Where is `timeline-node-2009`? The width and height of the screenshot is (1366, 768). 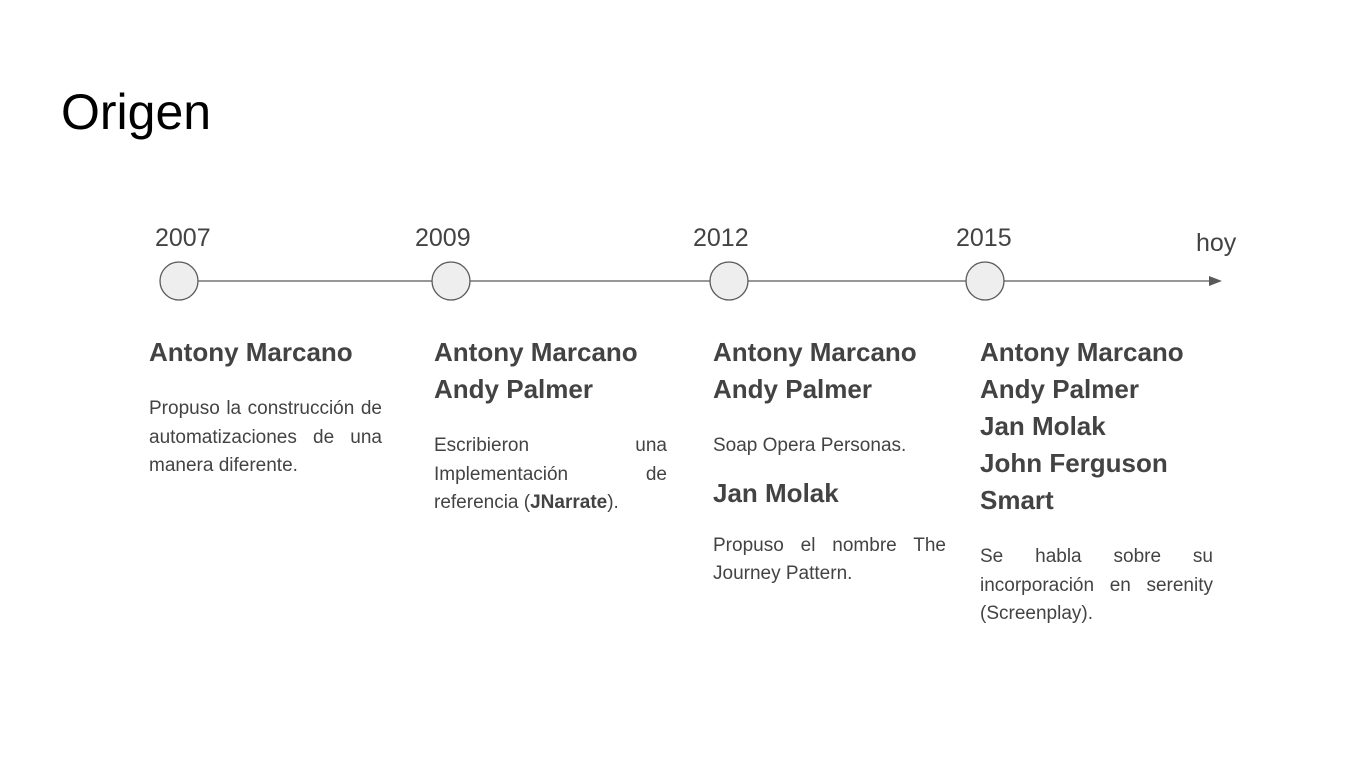
timeline-node-2009 is located at coordinates (451, 281).